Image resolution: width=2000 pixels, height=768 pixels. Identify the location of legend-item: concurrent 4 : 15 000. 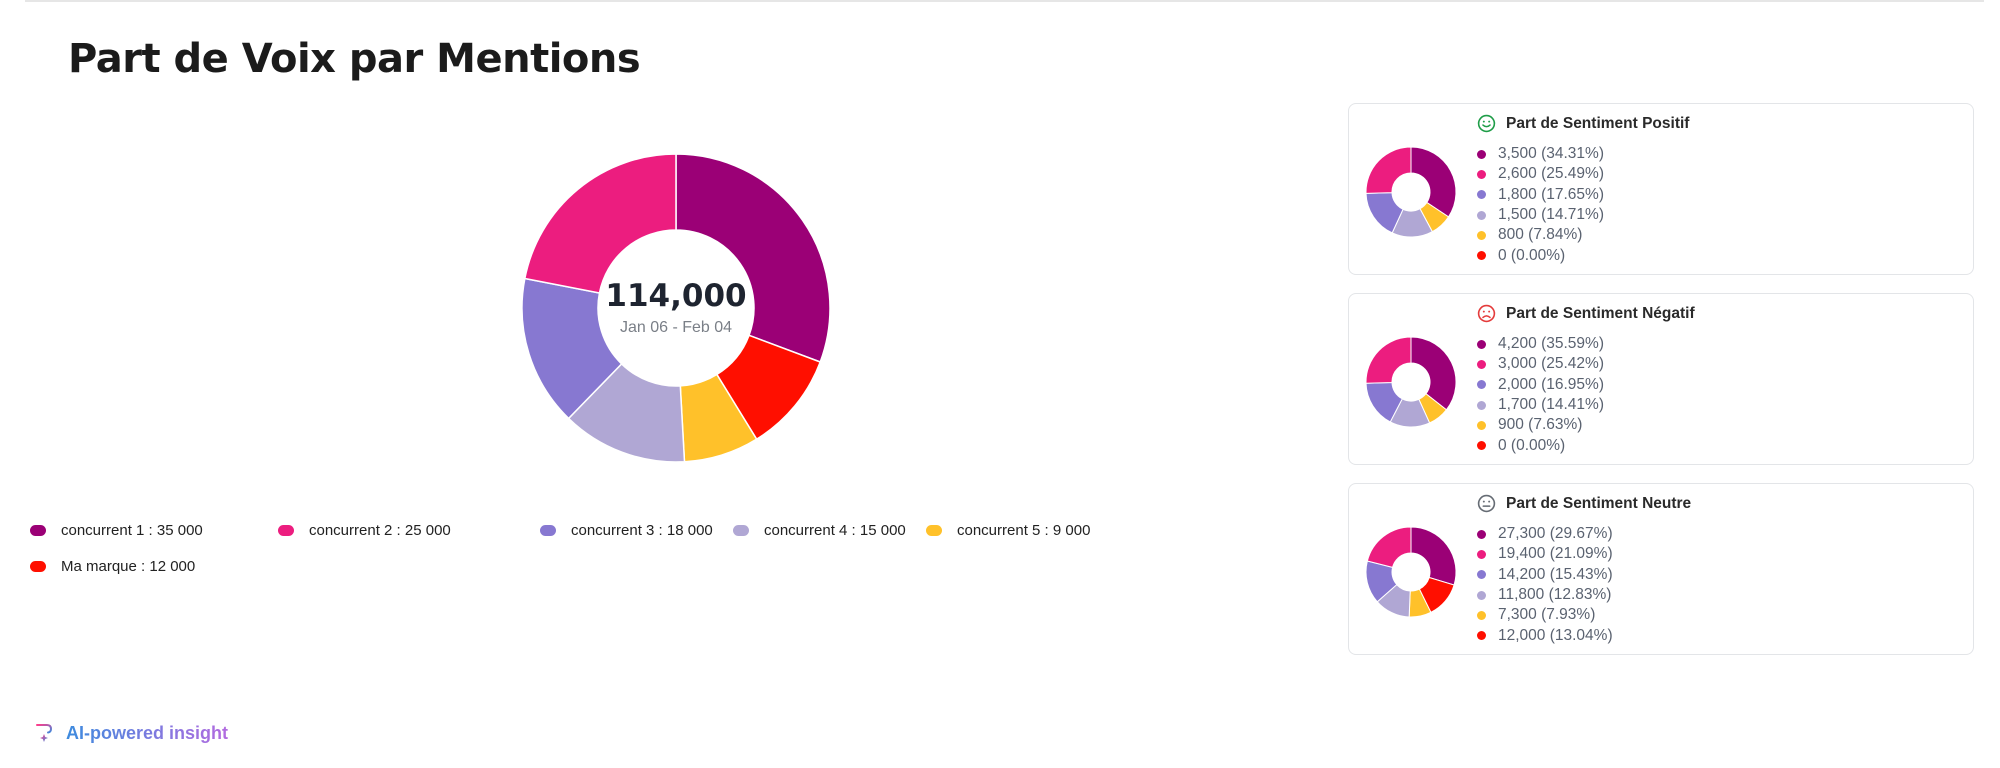
(819, 530).